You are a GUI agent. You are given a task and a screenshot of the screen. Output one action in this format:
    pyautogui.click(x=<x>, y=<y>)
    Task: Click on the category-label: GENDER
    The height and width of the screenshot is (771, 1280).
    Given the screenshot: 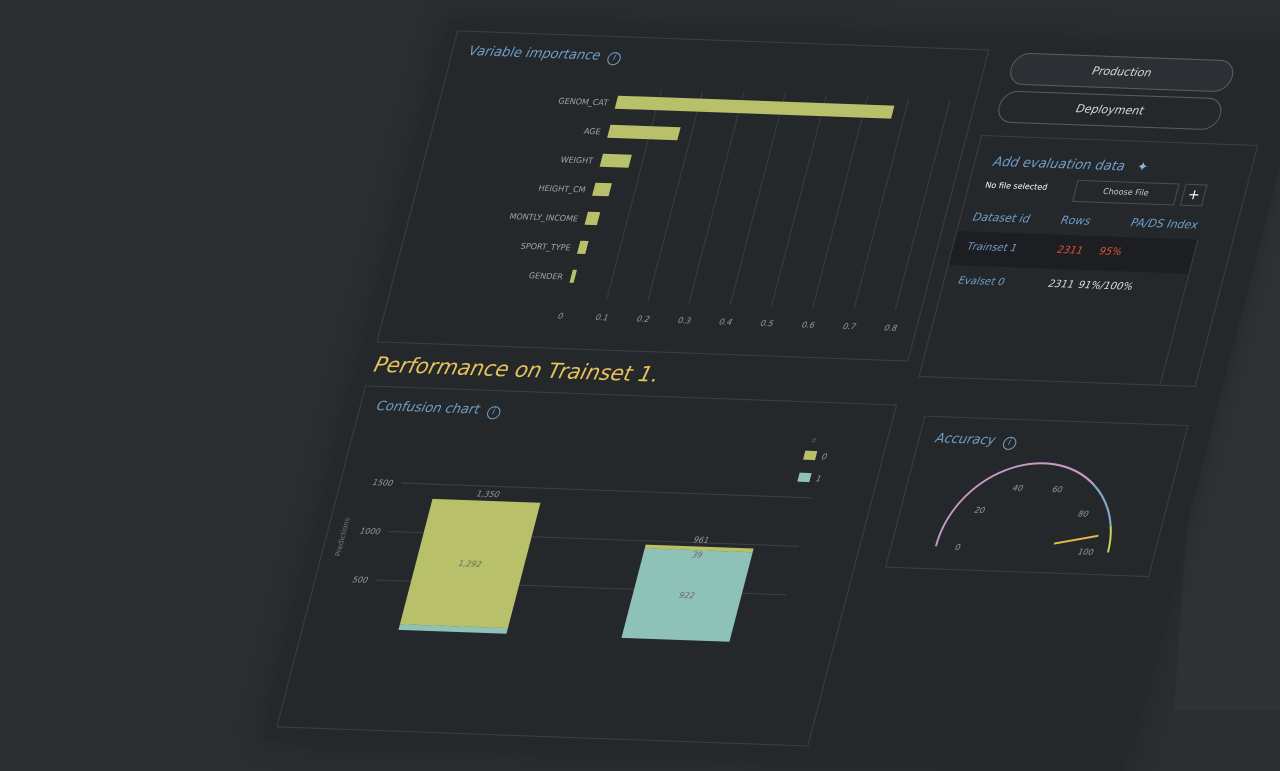 What is the action you would take?
    pyautogui.click(x=546, y=275)
    